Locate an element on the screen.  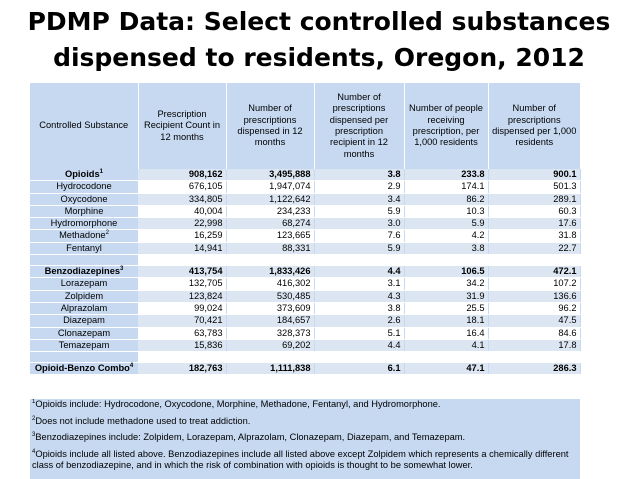
footnote-marker: 1 is located at coordinates (101, 171).